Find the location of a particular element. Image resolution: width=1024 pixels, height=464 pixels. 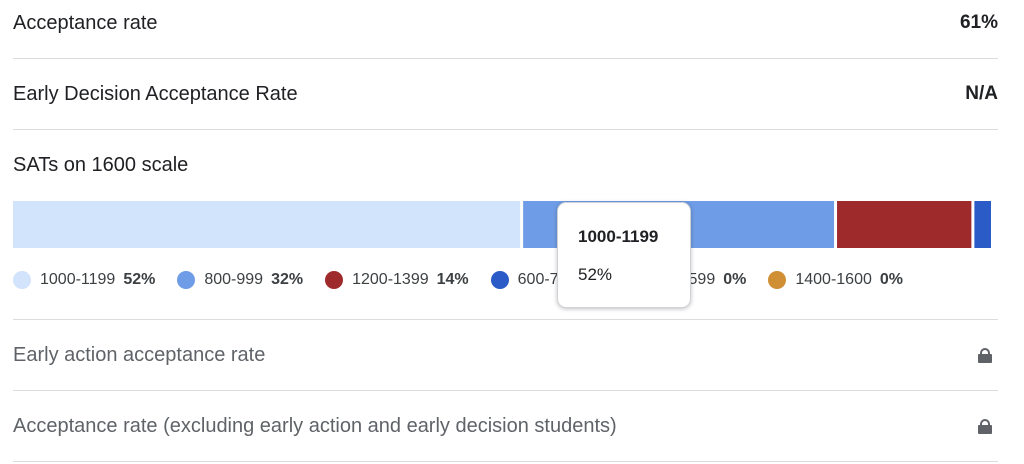

early-decision-value: N/A is located at coordinates (981, 93).